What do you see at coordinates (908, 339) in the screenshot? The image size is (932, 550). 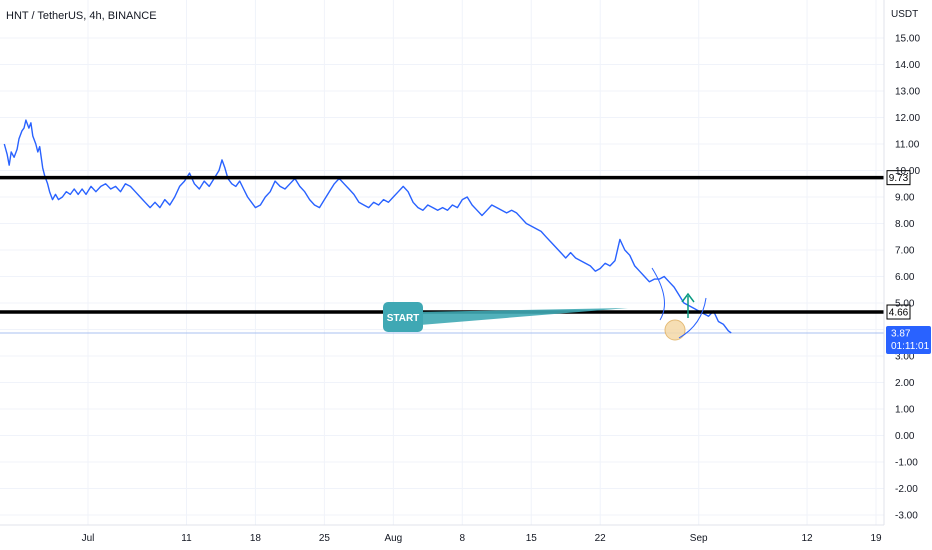 I see `current-price-badge` at bounding box center [908, 339].